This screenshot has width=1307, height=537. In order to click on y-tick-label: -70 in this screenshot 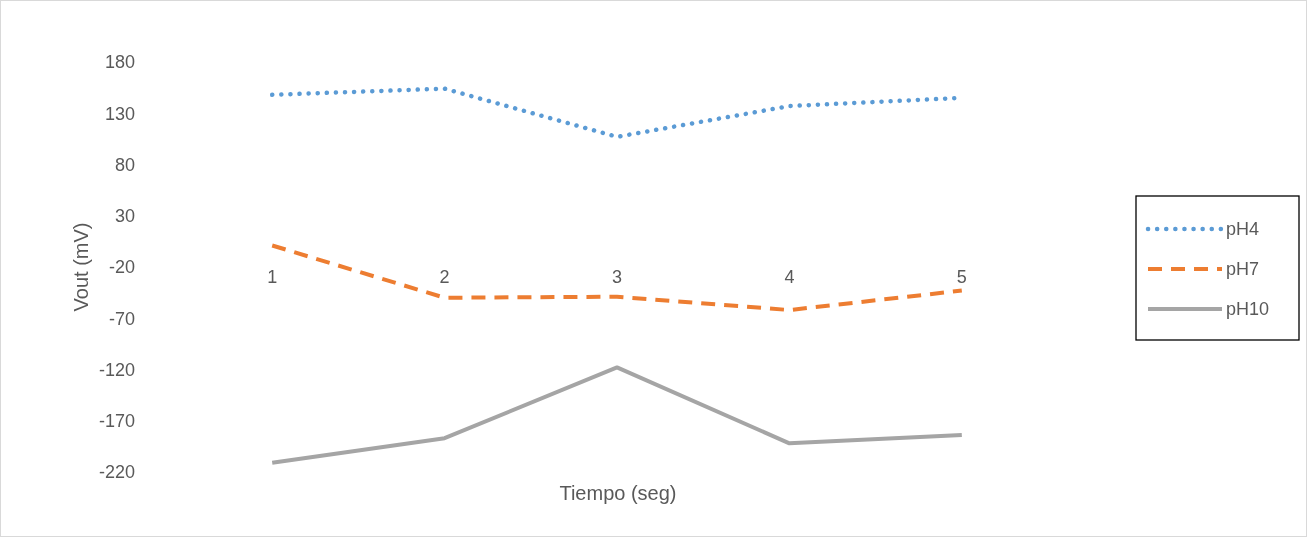, I will do `click(121, 318)`.